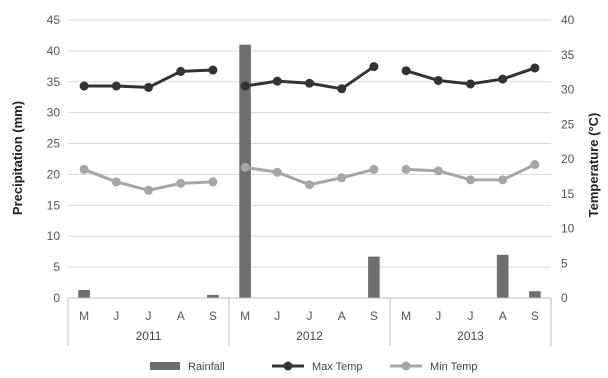  Describe the element at coordinates (568, 194) in the screenshot. I see `right-tick-label: 15` at that location.